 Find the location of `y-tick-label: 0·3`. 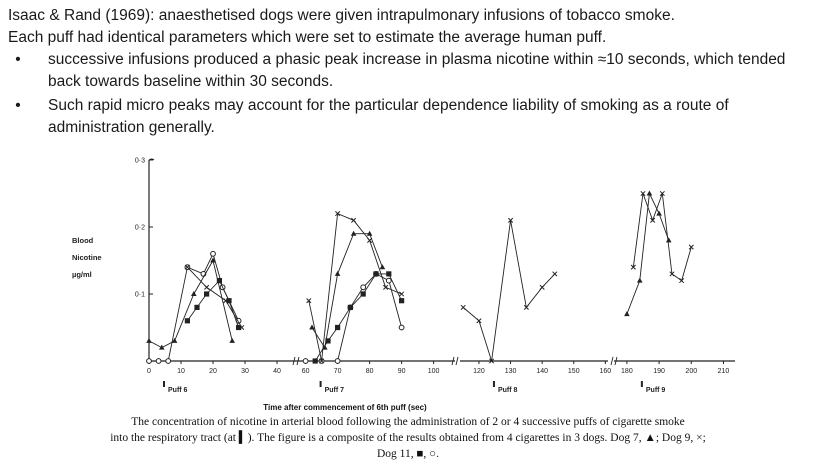

y-tick-label: 0·3 is located at coordinates (140, 161).